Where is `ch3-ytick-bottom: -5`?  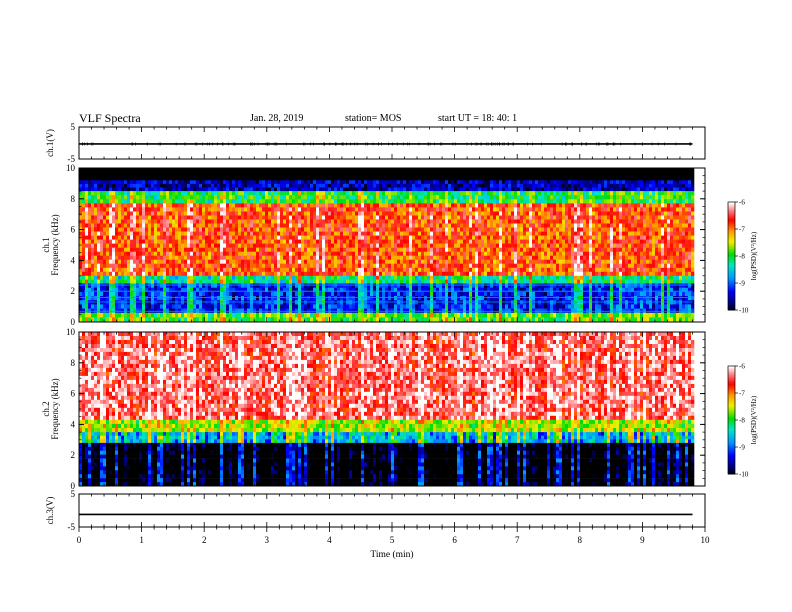
ch3-ytick-bottom: -5 is located at coordinates (72, 527).